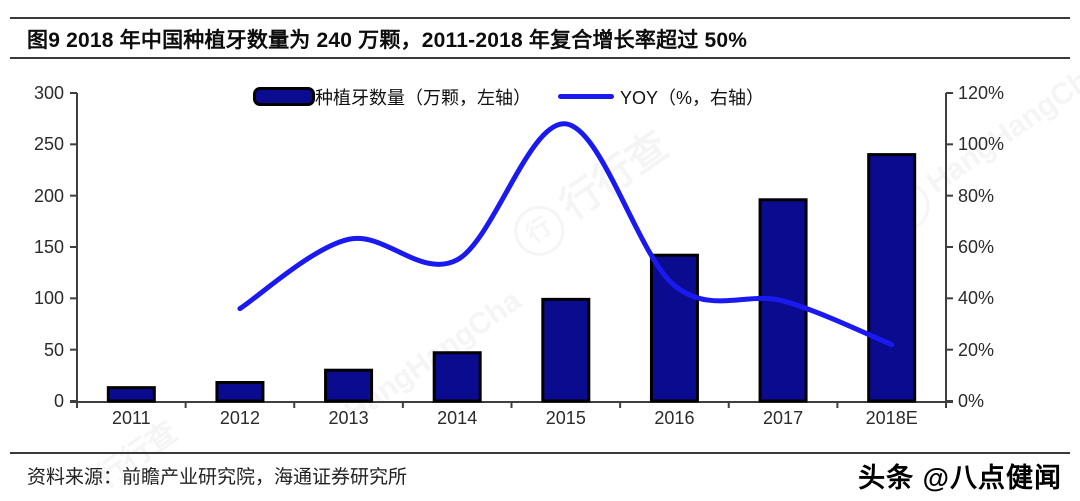 The height and width of the screenshot is (501, 1080). What do you see at coordinates (240, 392) in the screenshot?
I see `bar-2012` at bounding box center [240, 392].